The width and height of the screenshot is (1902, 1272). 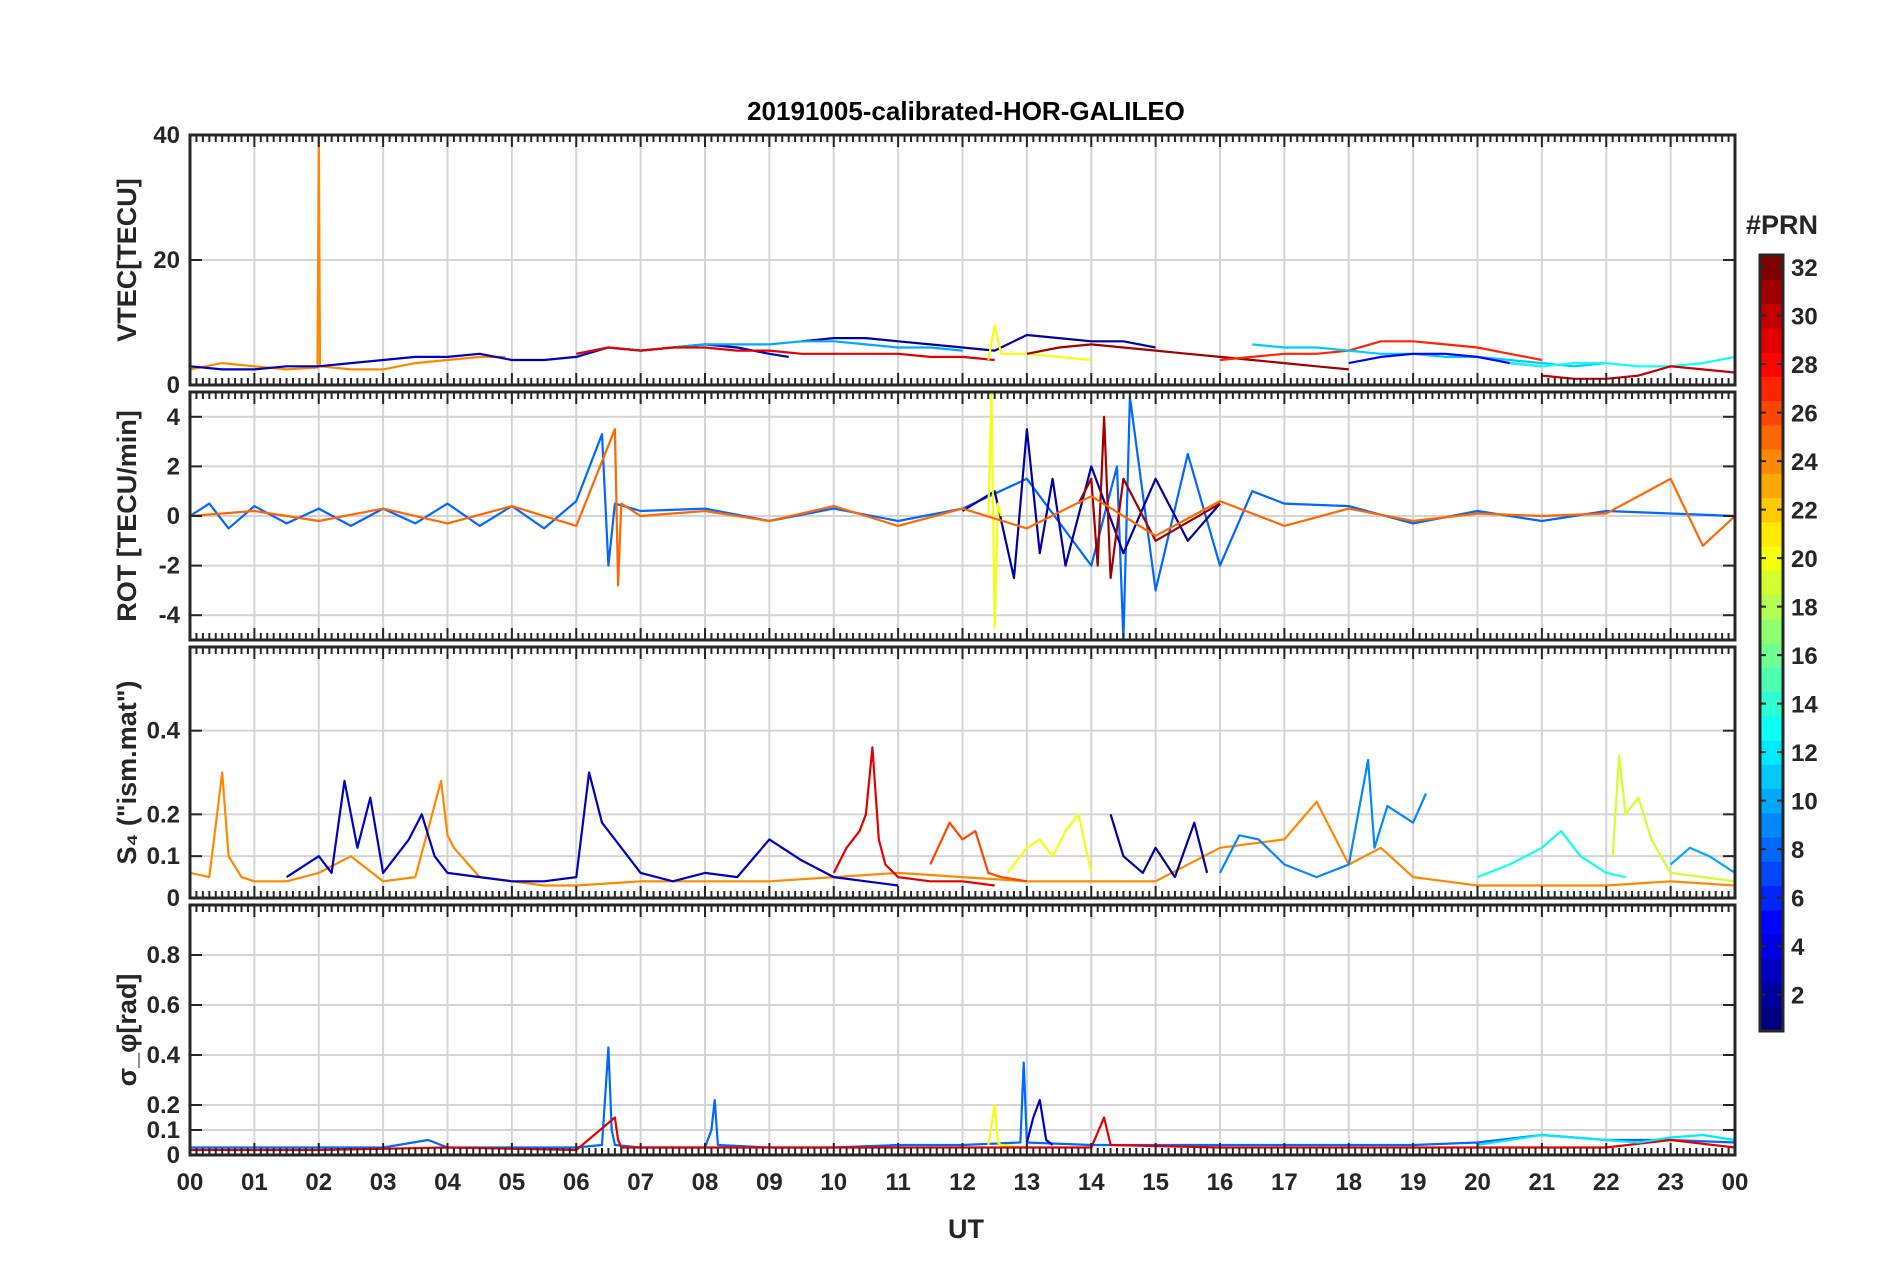 I want to click on series-group, so click(x=962, y=816).